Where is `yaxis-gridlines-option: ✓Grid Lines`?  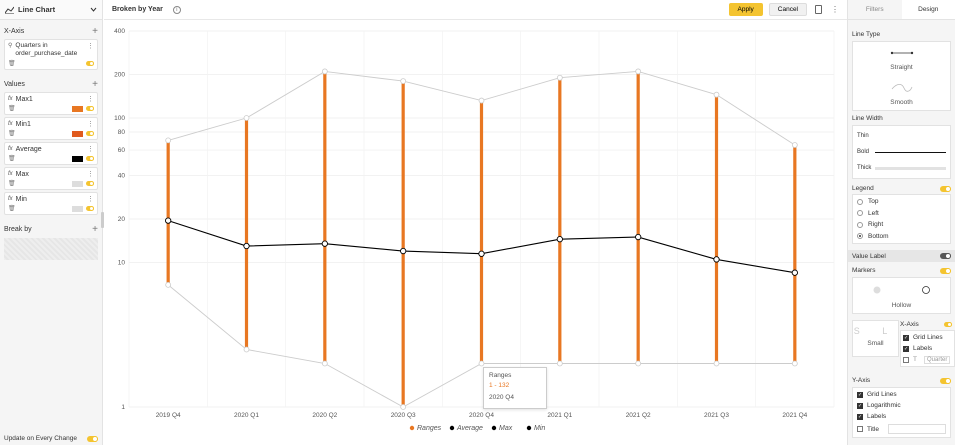
yaxis-gridlines-option: ✓Grid Lines is located at coordinates (901, 394).